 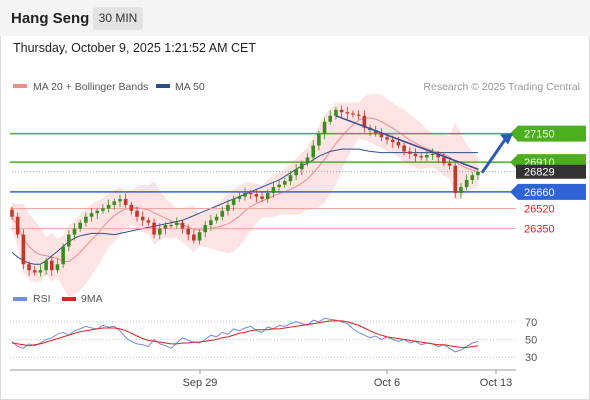 I want to click on price-label-26520: 26520, so click(x=539, y=209).